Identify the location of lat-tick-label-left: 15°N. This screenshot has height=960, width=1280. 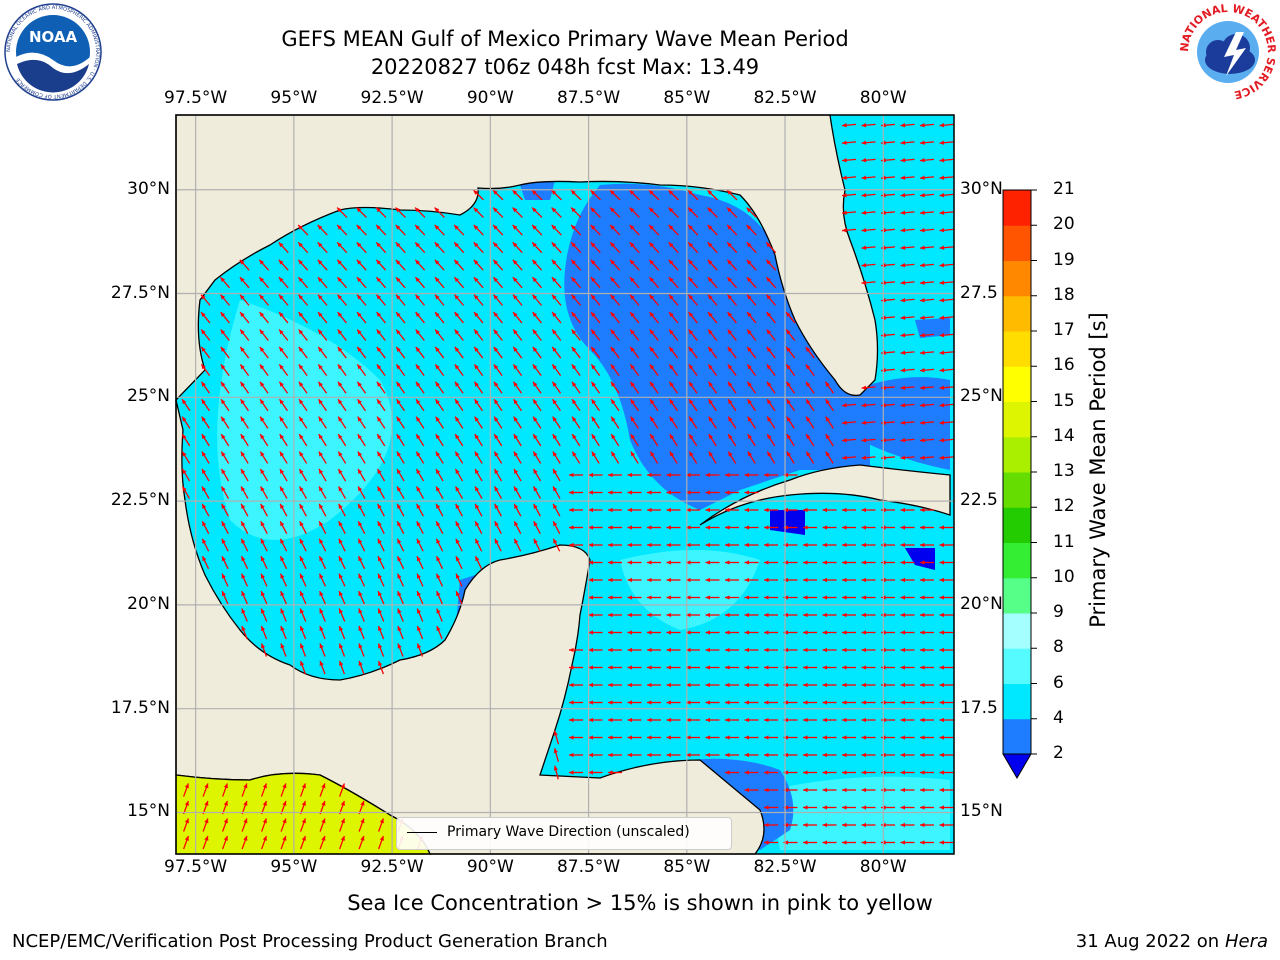
(148, 811).